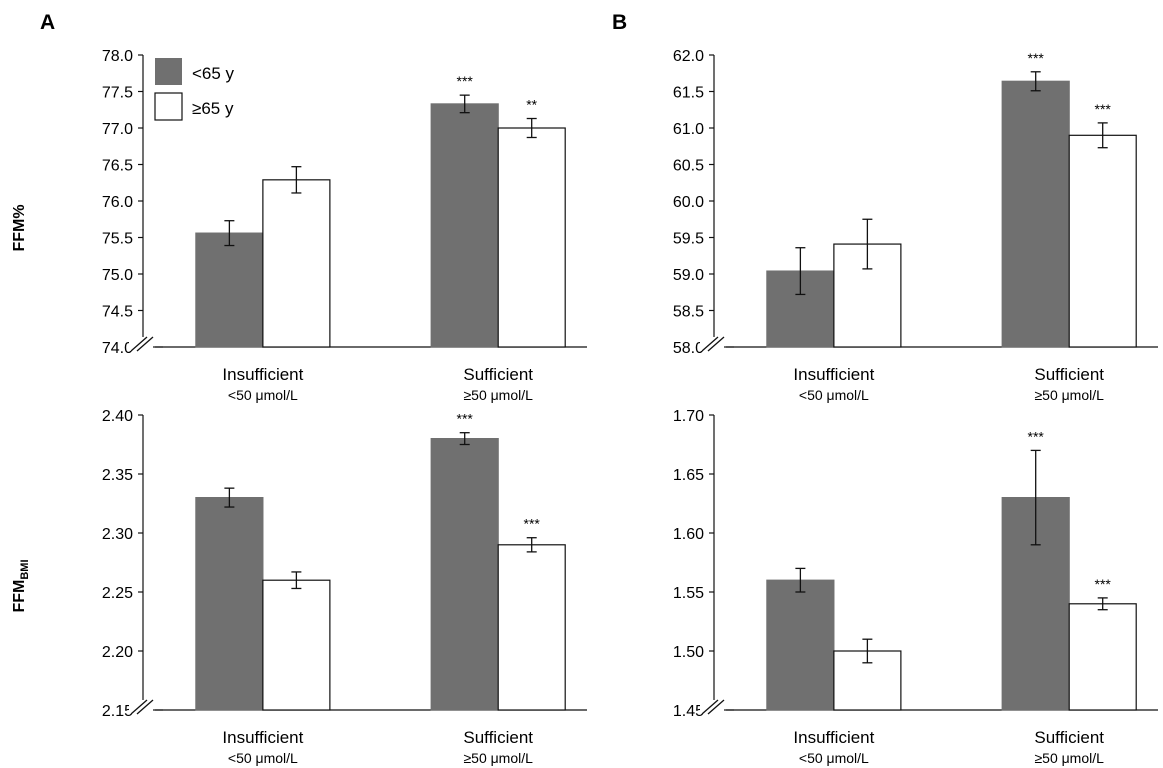 Image resolution: width=1163 pixels, height=768 pixels. I want to click on y-tick-label: 76.0, so click(117, 202).